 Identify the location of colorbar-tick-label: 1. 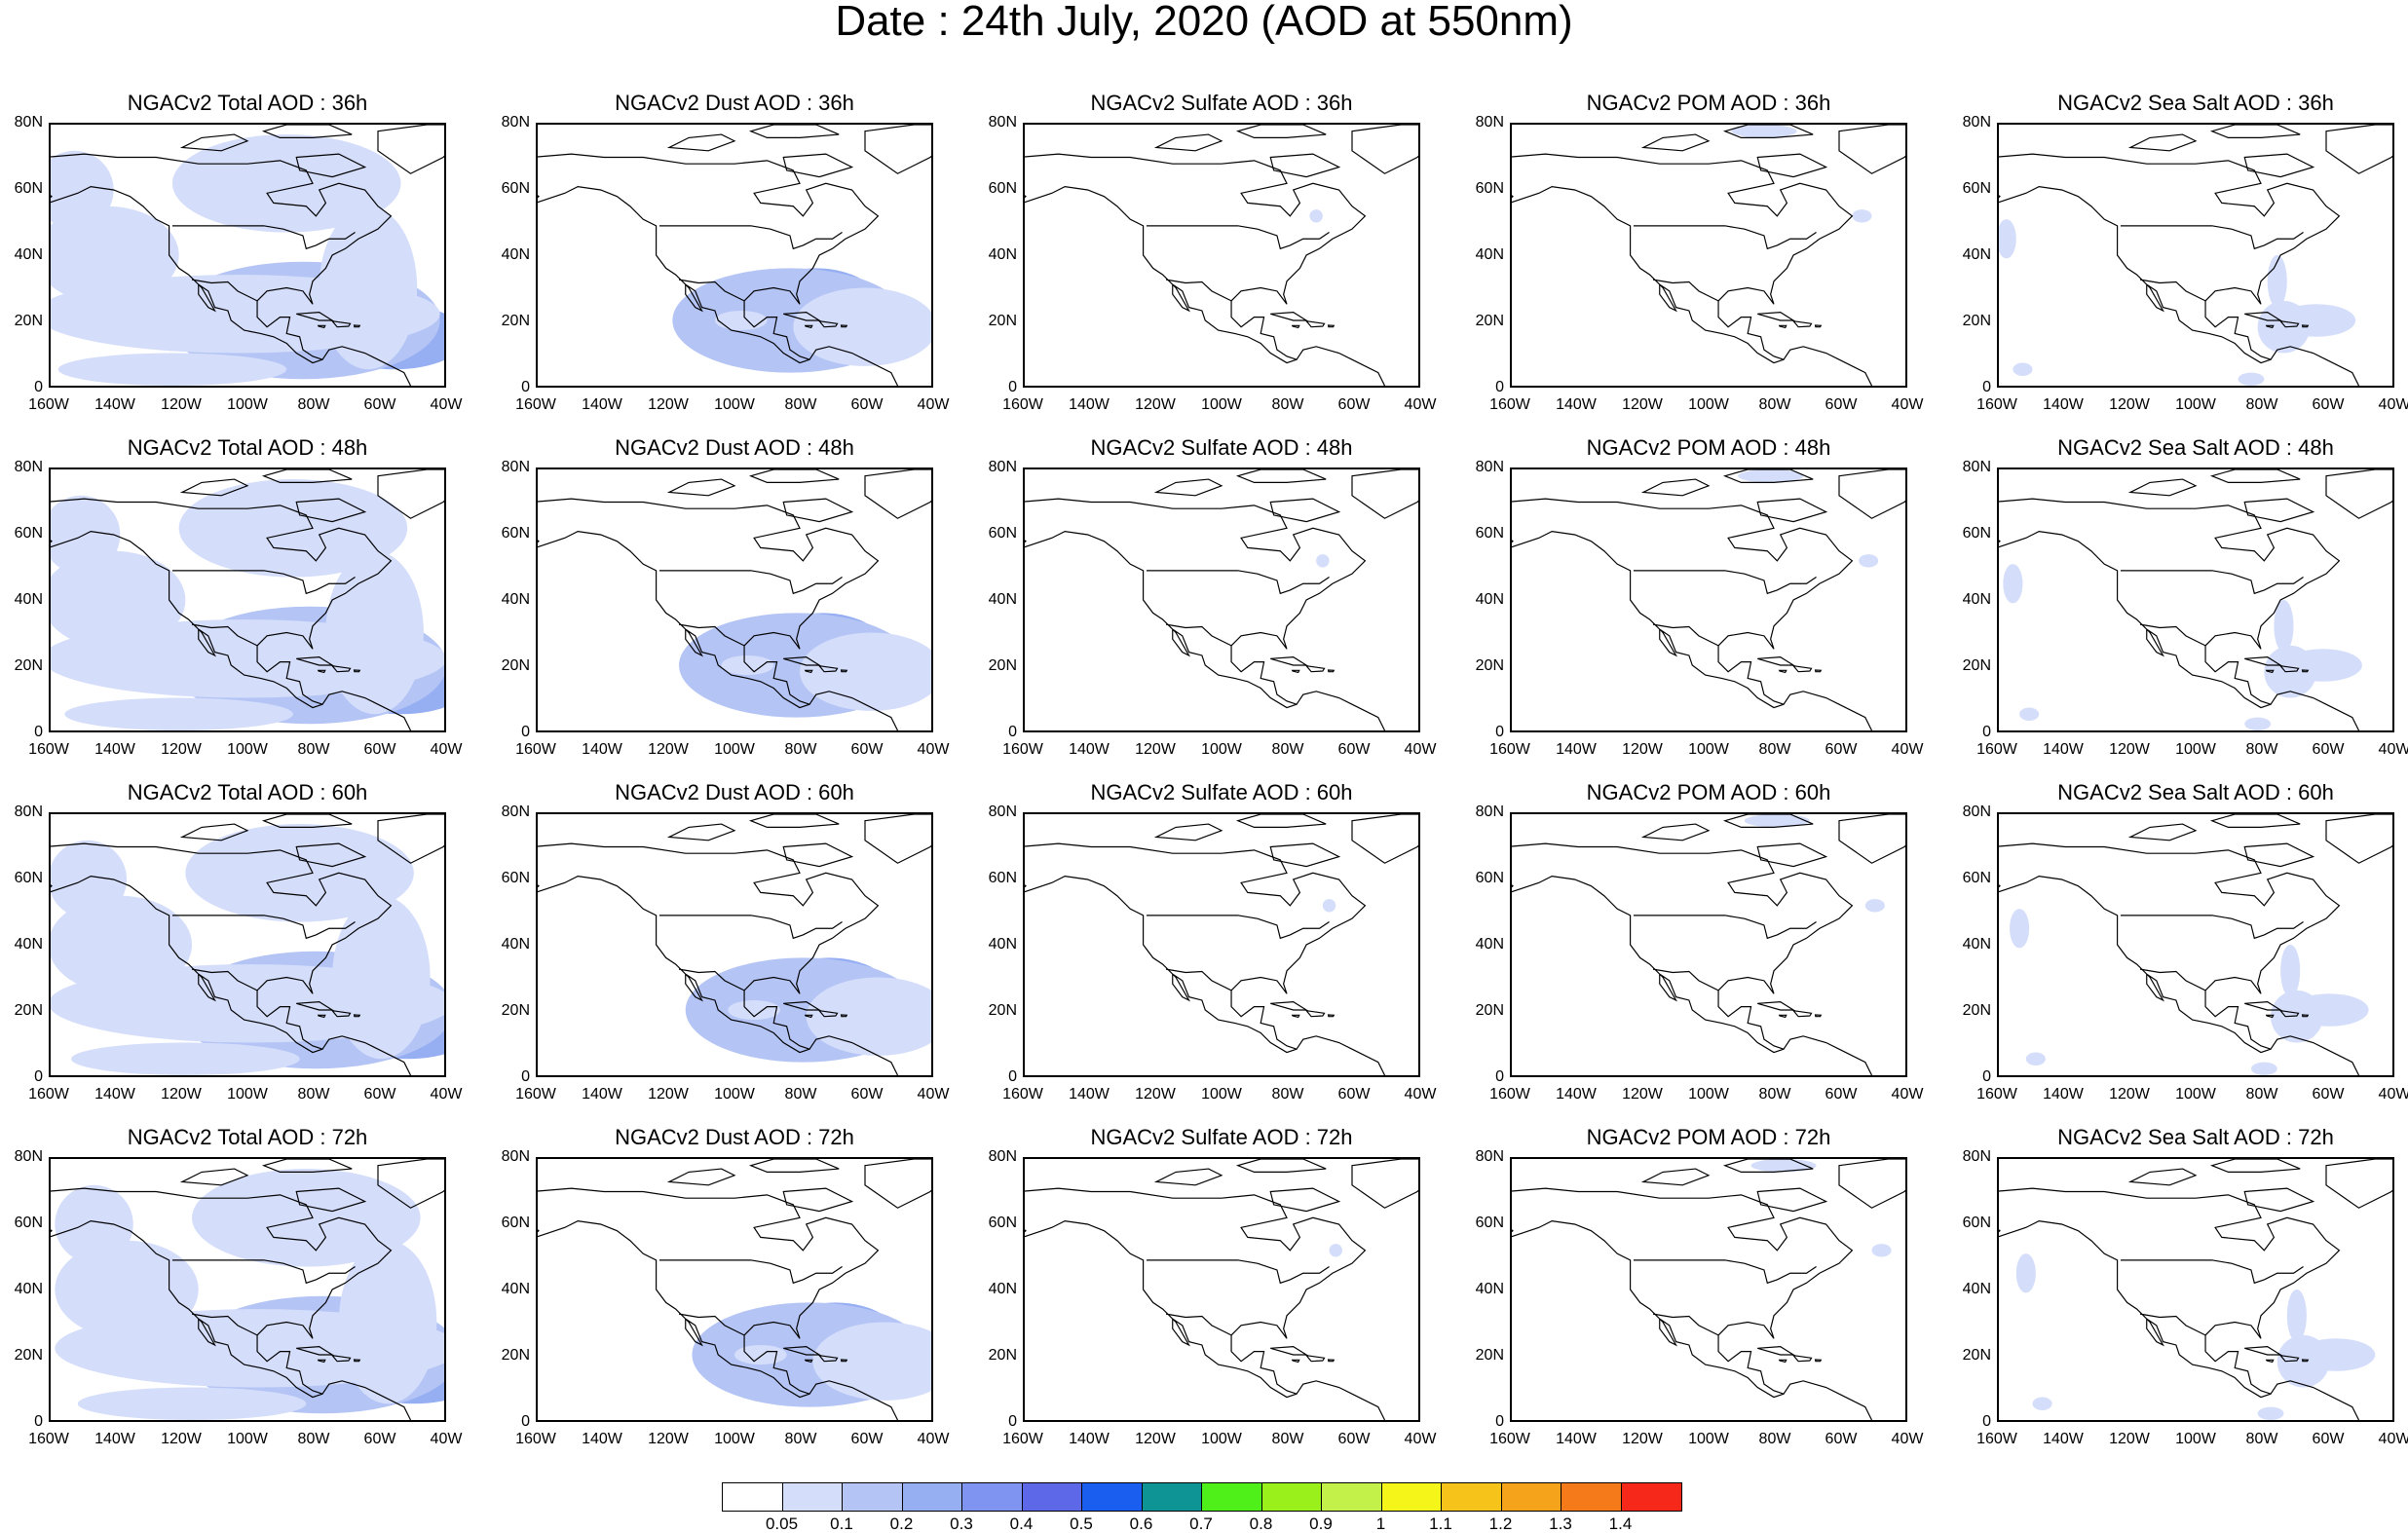
(1380, 1523).